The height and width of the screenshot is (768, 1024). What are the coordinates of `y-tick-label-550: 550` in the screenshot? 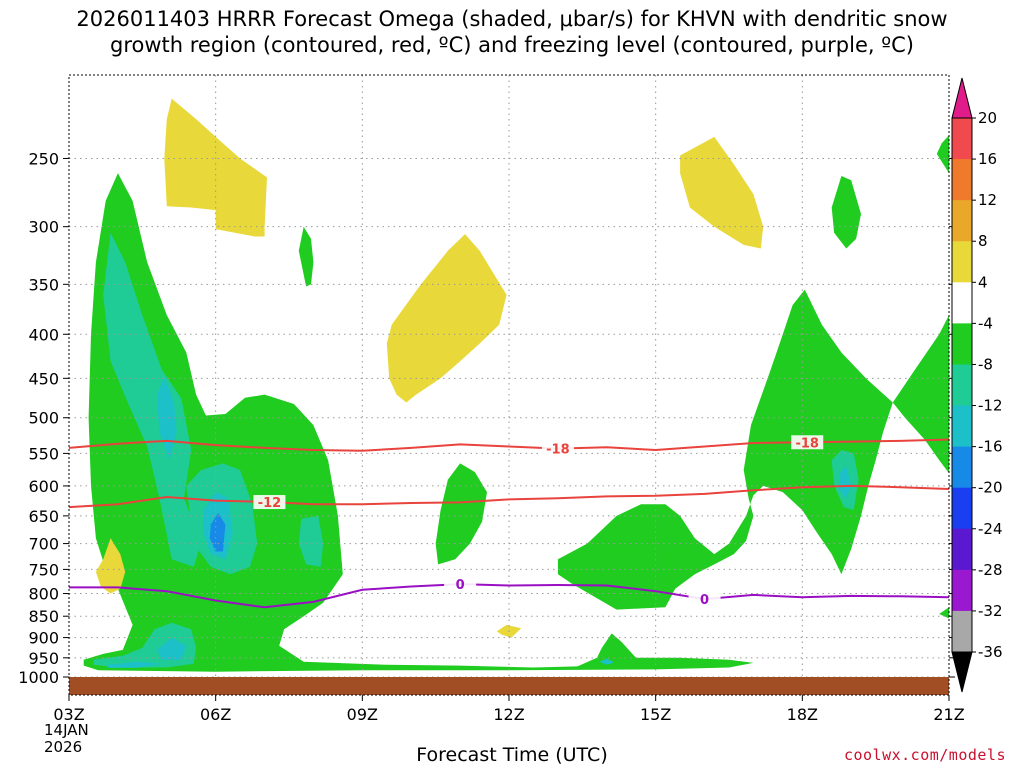 It's located at (43, 453).